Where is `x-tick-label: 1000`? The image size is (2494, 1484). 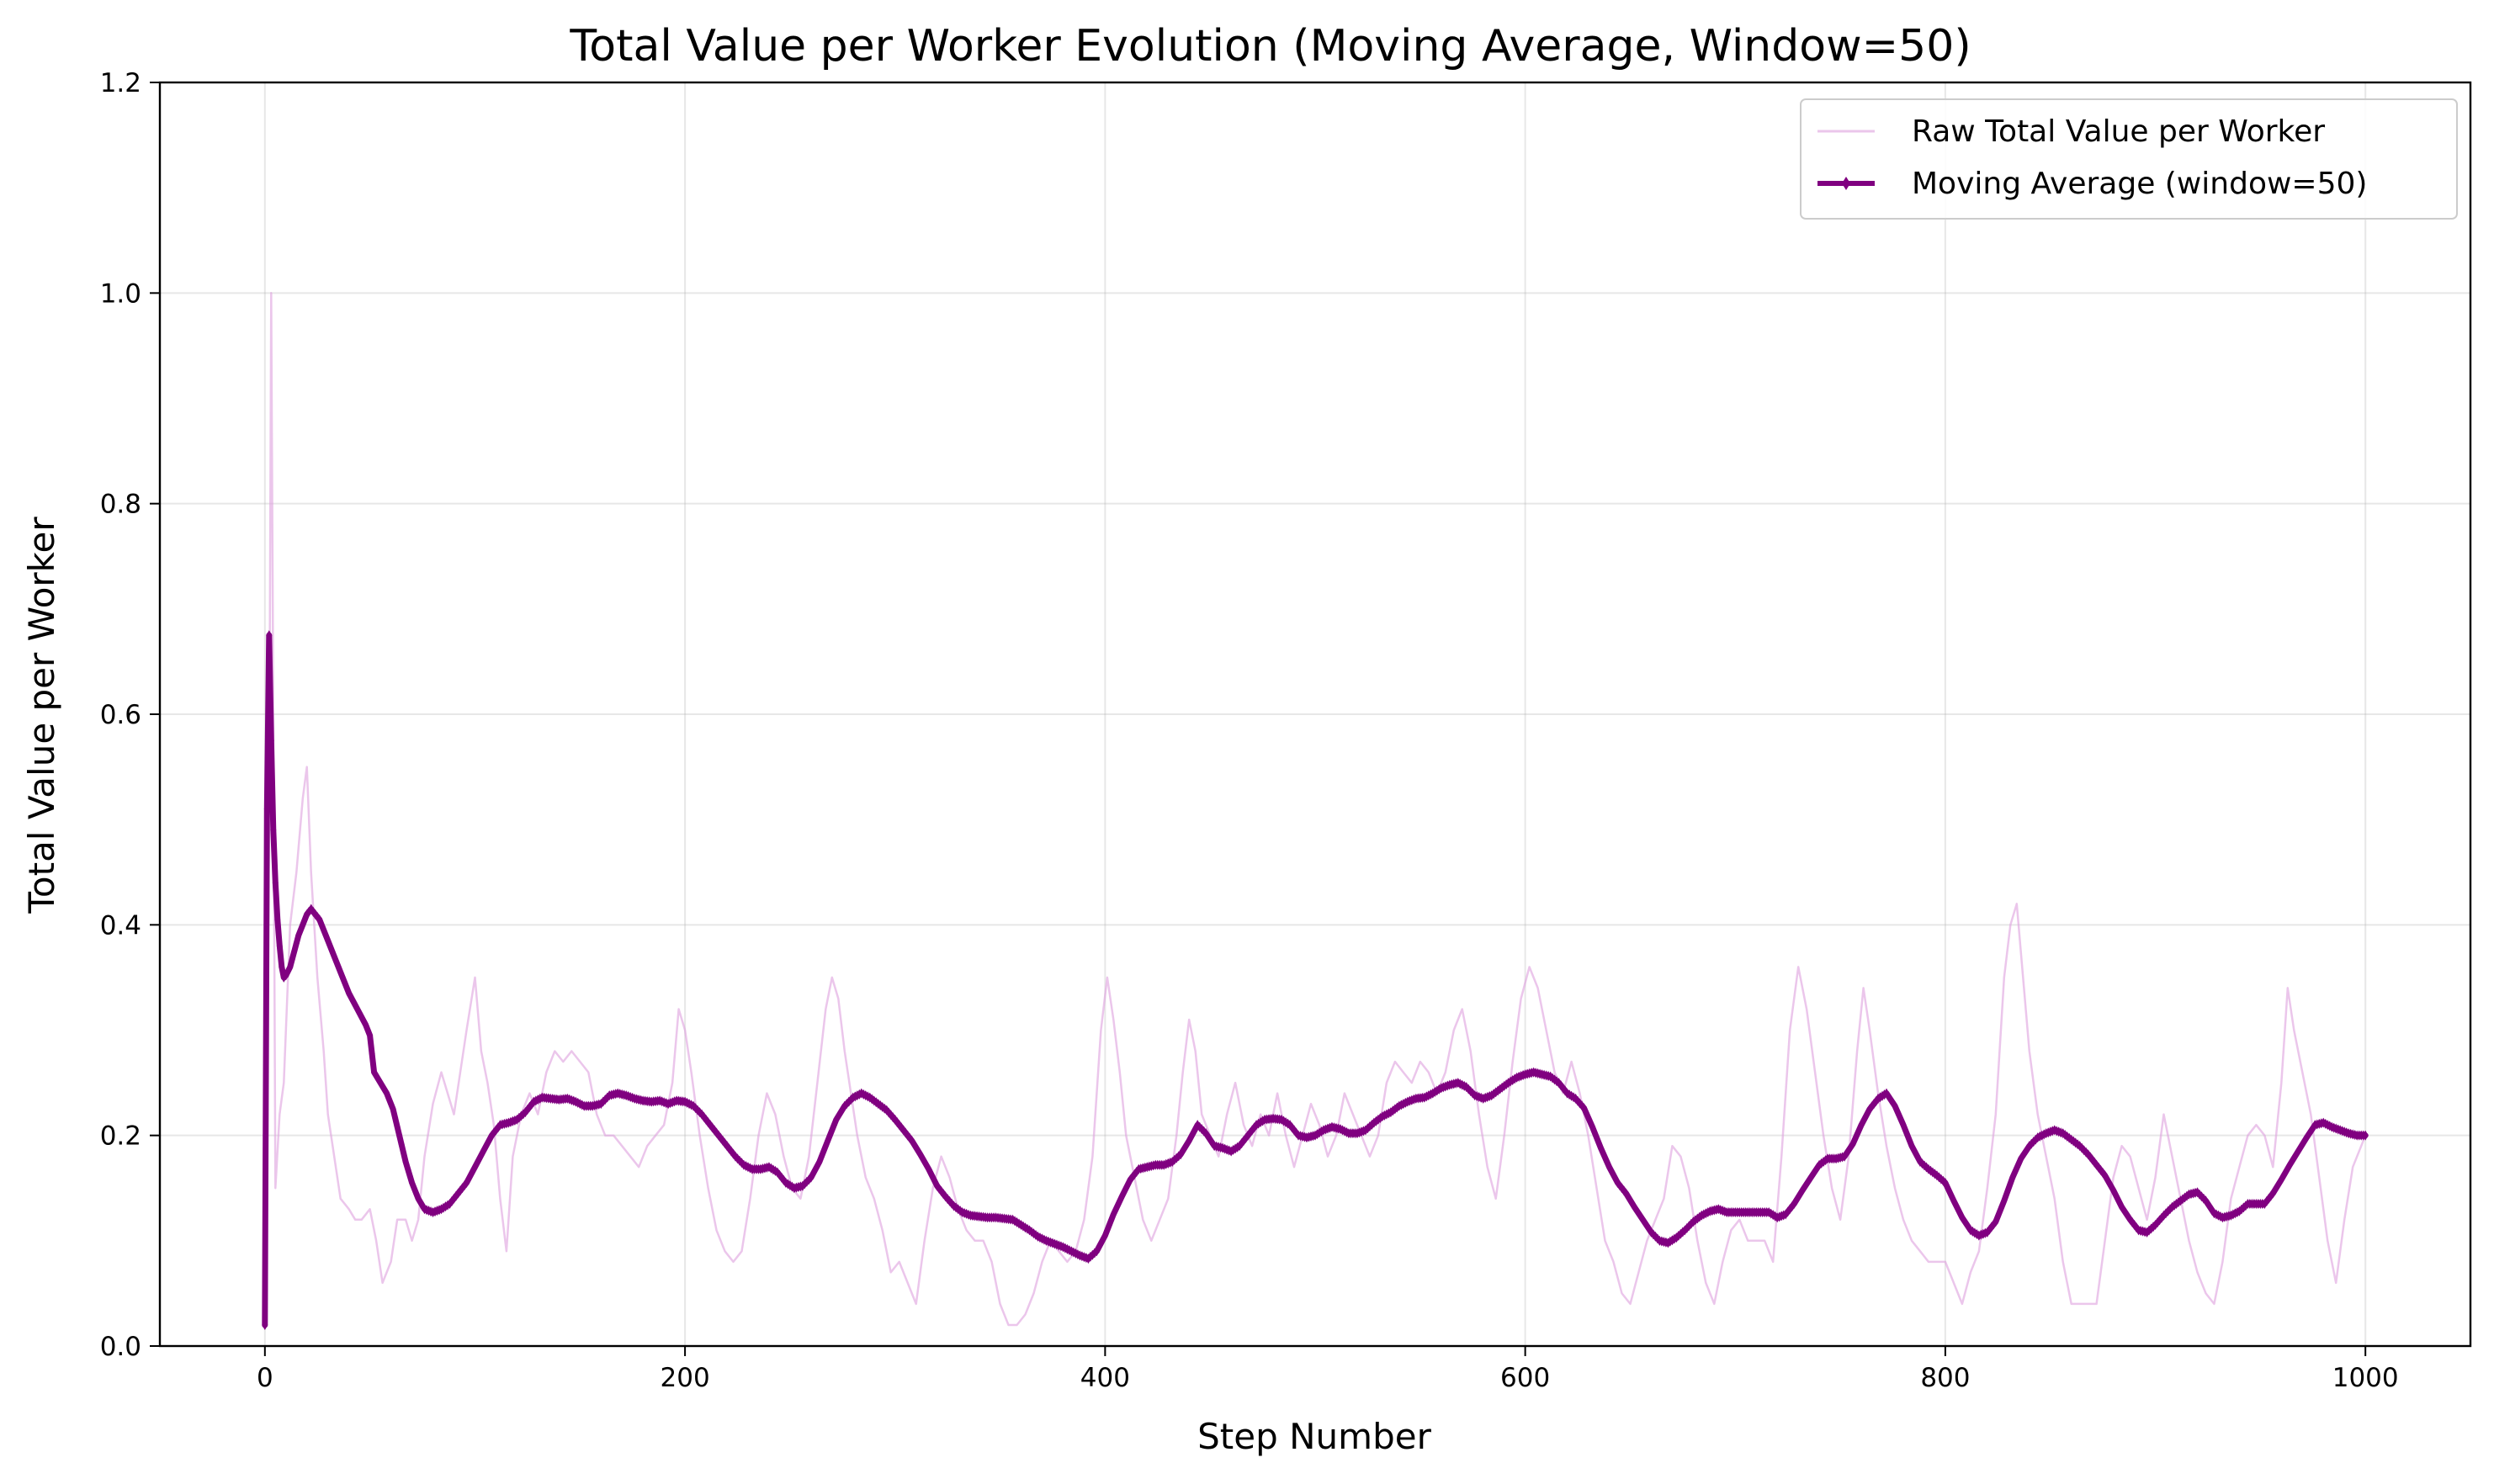
x-tick-label: 1000 is located at coordinates (2365, 1378).